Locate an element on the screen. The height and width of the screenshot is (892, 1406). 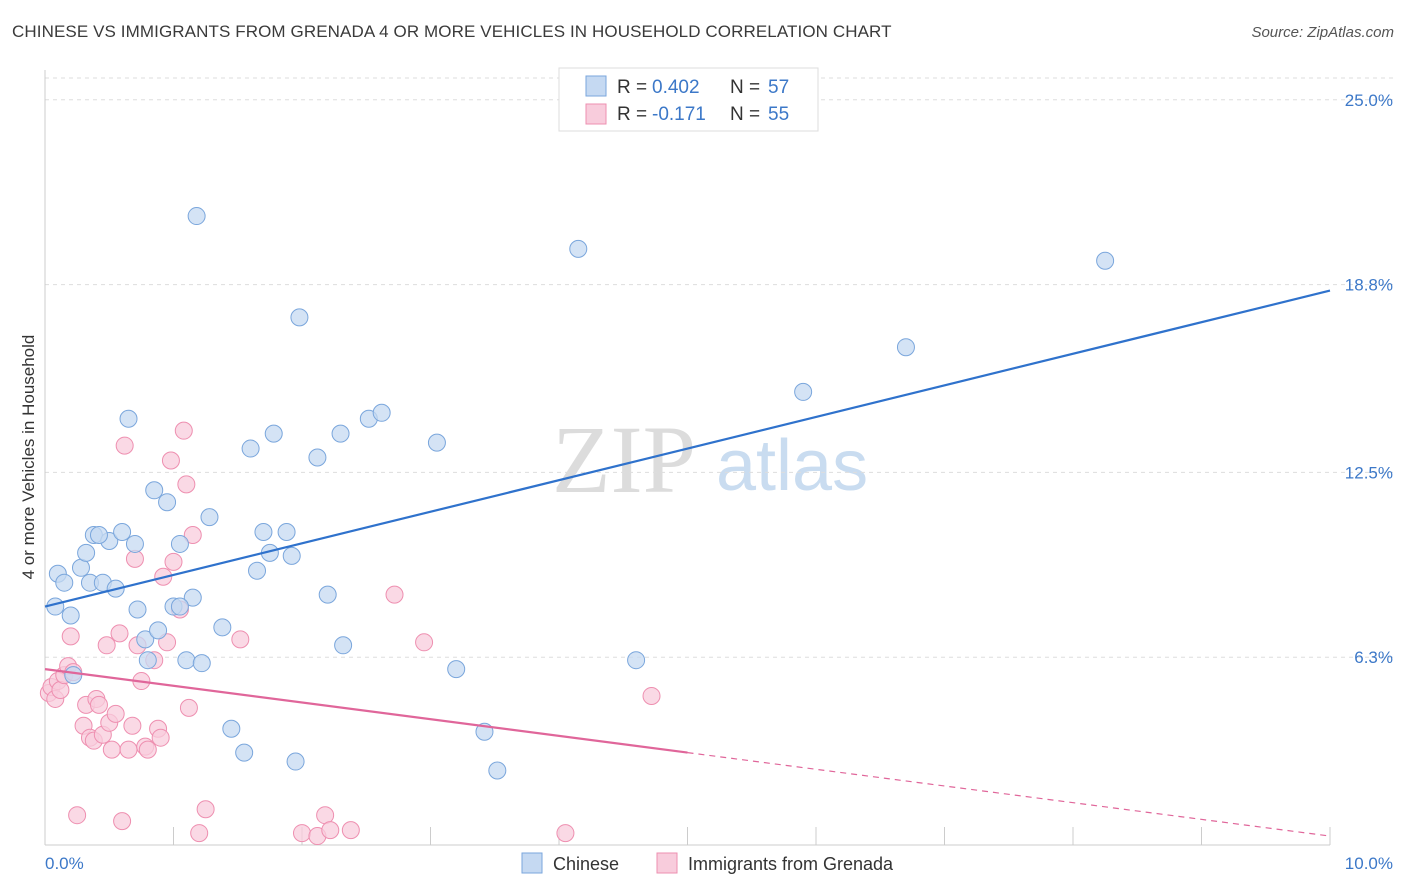
x-tick-label-min: 0.0% is located at coordinates (64, 863).